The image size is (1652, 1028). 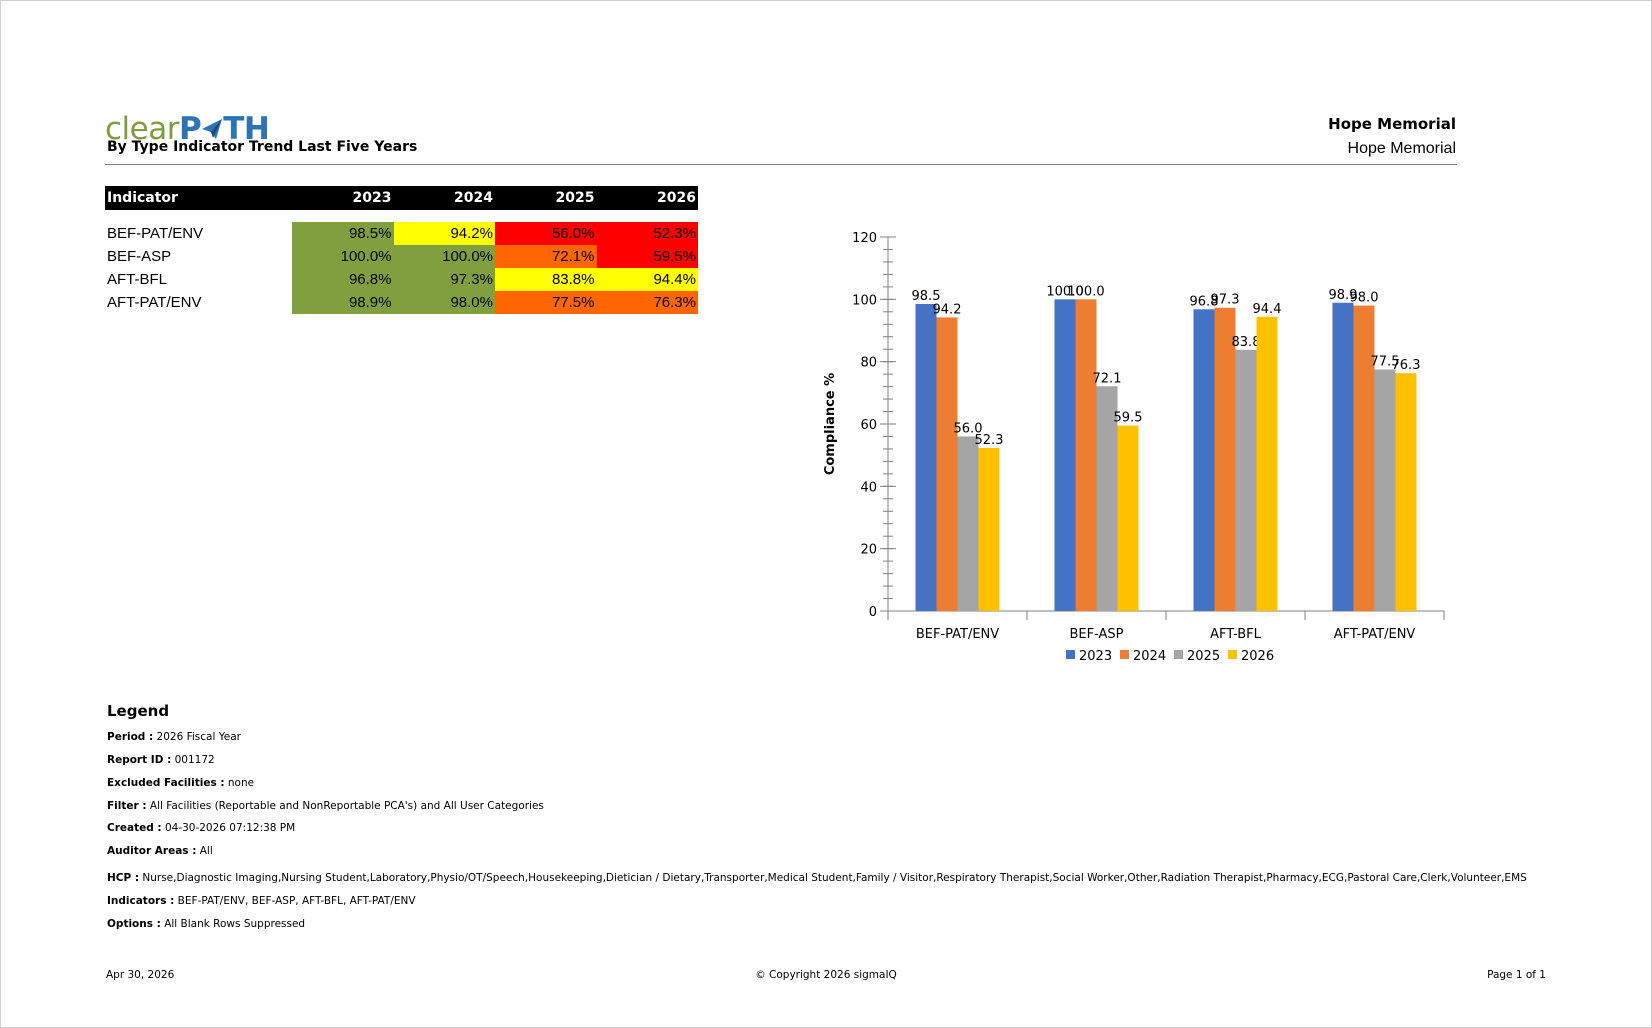 I want to click on legend-key: Auditor Areas :, so click(x=152, y=851).